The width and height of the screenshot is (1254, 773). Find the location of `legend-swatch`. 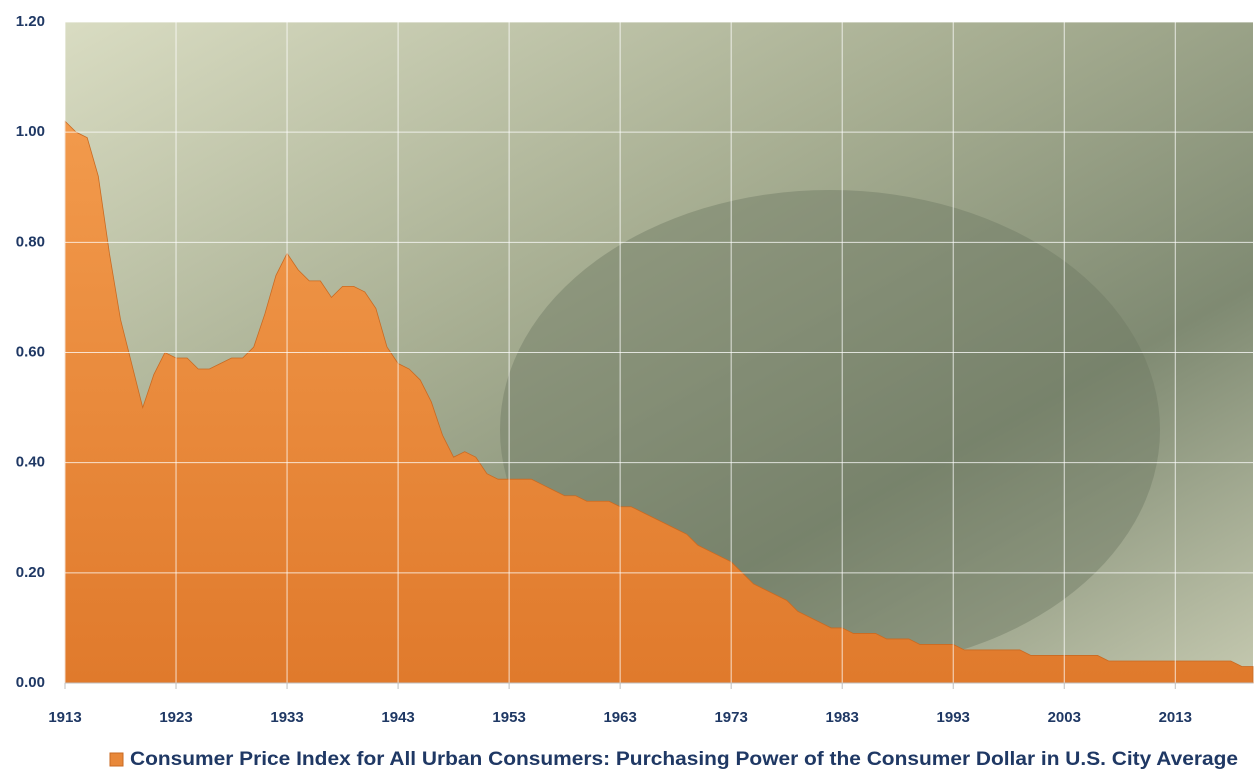

legend-swatch is located at coordinates (116, 759).